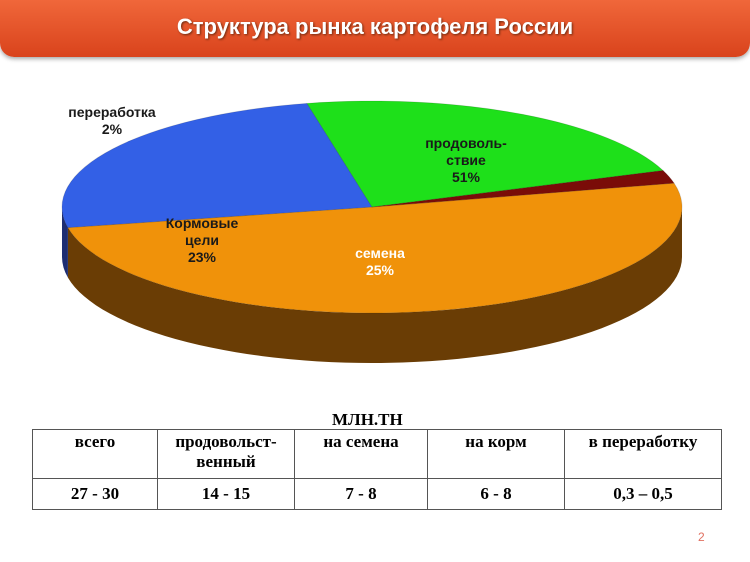 The height and width of the screenshot is (562, 750). I want to click on slice-label: семена 25%, so click(380, 261).